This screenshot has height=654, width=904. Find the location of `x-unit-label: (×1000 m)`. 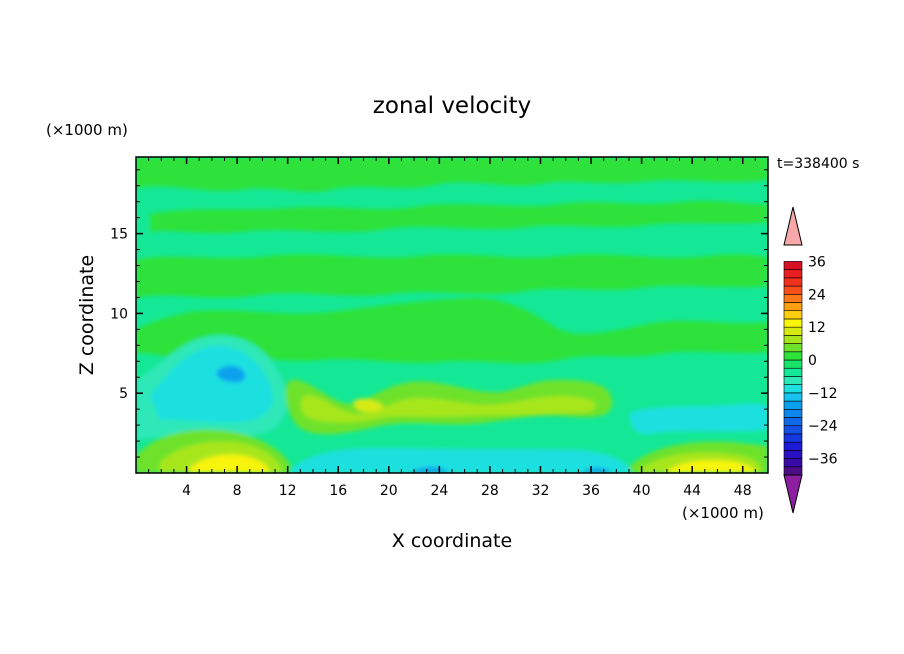

x-unit-label: (×1000 m) is located at coordinates (723, 513).